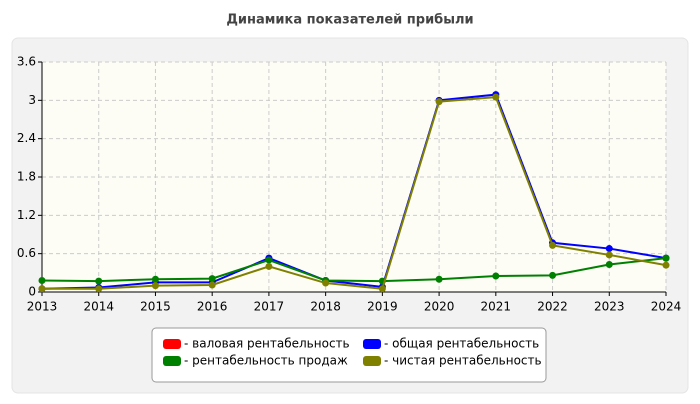  What do you see at coordinates (354, 270) in the screenshot?
I see `series-line` at bounding box center [354, 270].